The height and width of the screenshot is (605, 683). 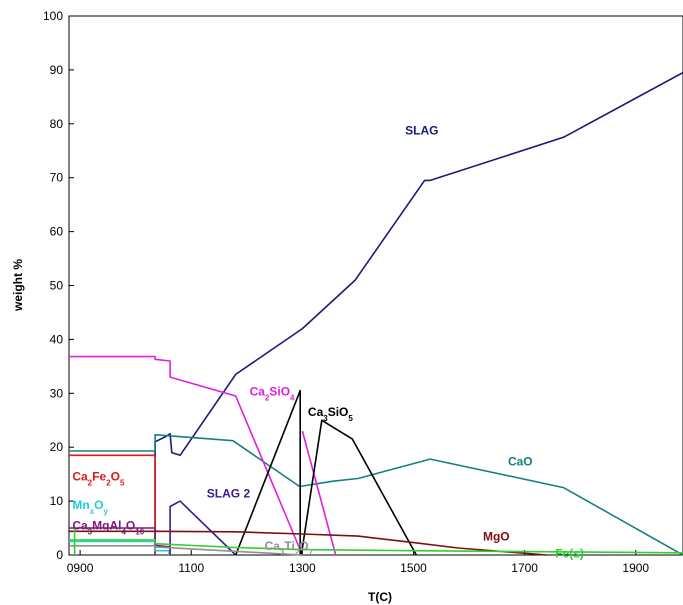 I want to click on y-axis-title: weight %, so click(x=18, y=285).